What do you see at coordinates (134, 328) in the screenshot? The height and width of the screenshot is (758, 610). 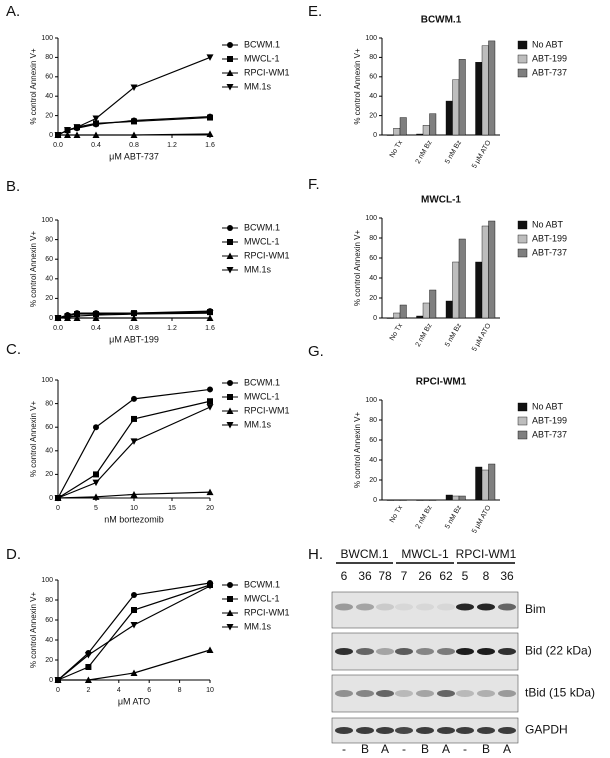 I see `x-tick-label: 0.8` at bounding box center [134, 328].